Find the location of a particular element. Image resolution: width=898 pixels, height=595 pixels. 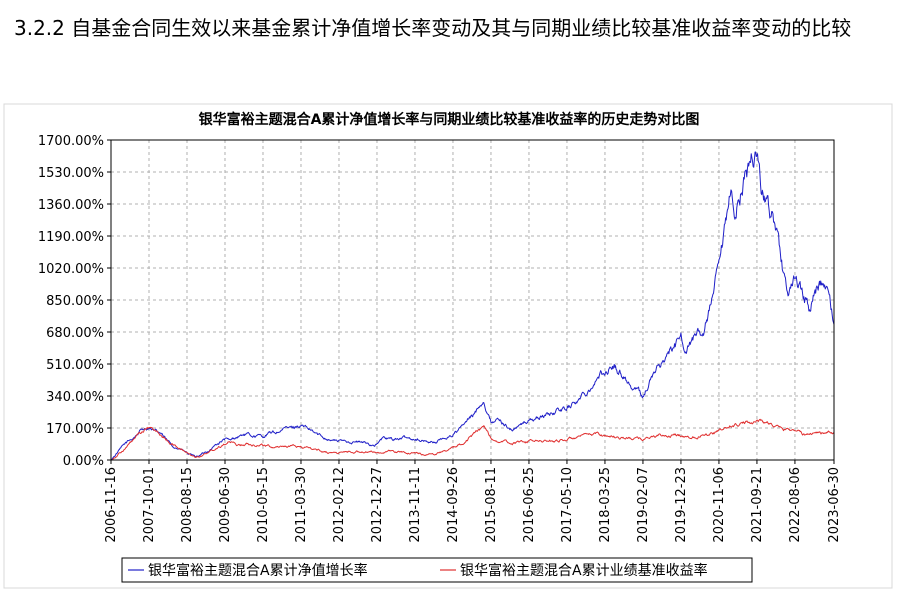

legend: 银华富裕主题混合A累计净值增长率 银华富裕主题混合A累计业绩基准收益率 is located at coordinates (437, 570).